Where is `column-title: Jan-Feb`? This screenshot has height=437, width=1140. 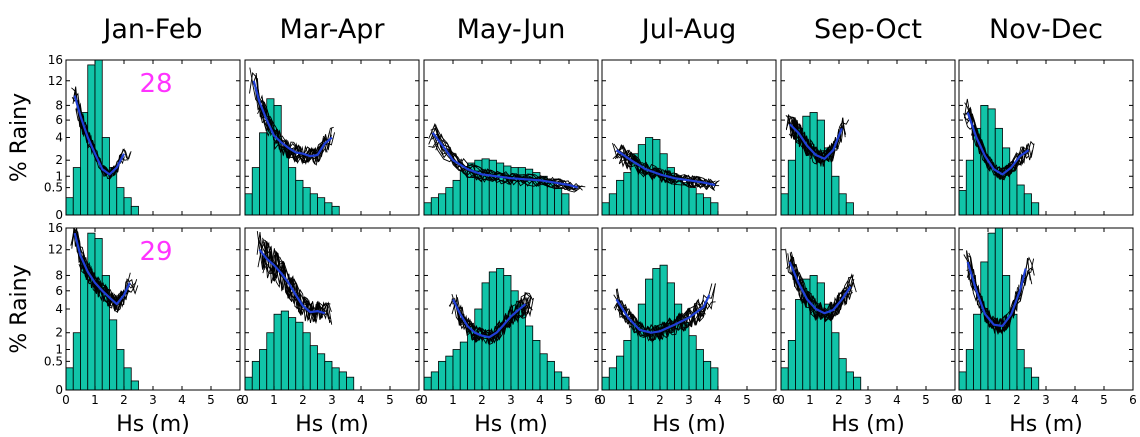 column-title: Jan-Feb is located at coordinates (151, 29).